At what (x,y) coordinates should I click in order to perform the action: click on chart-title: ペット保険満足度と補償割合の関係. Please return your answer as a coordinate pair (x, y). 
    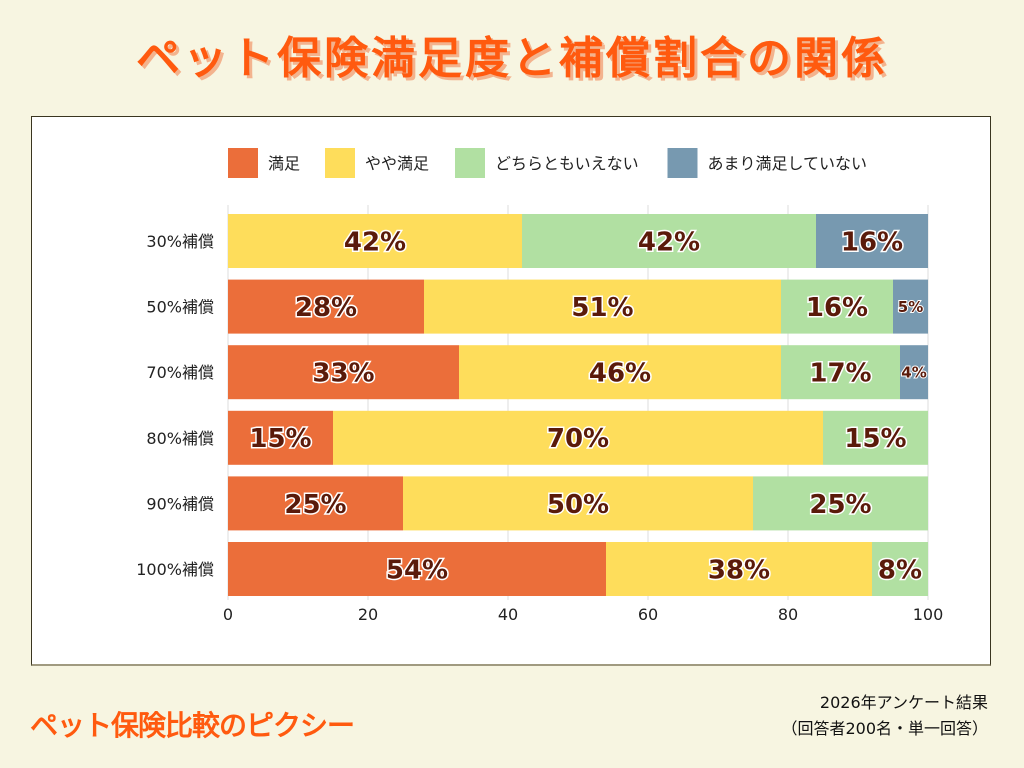
    Looking at the image, I should click on (512, 58).